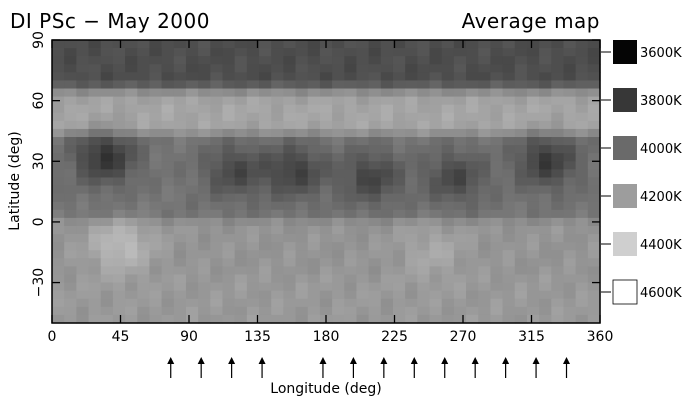  Describe the element at coordinates (257, 337) in the screenshot. I see `x-tick-label: 135` at that location.